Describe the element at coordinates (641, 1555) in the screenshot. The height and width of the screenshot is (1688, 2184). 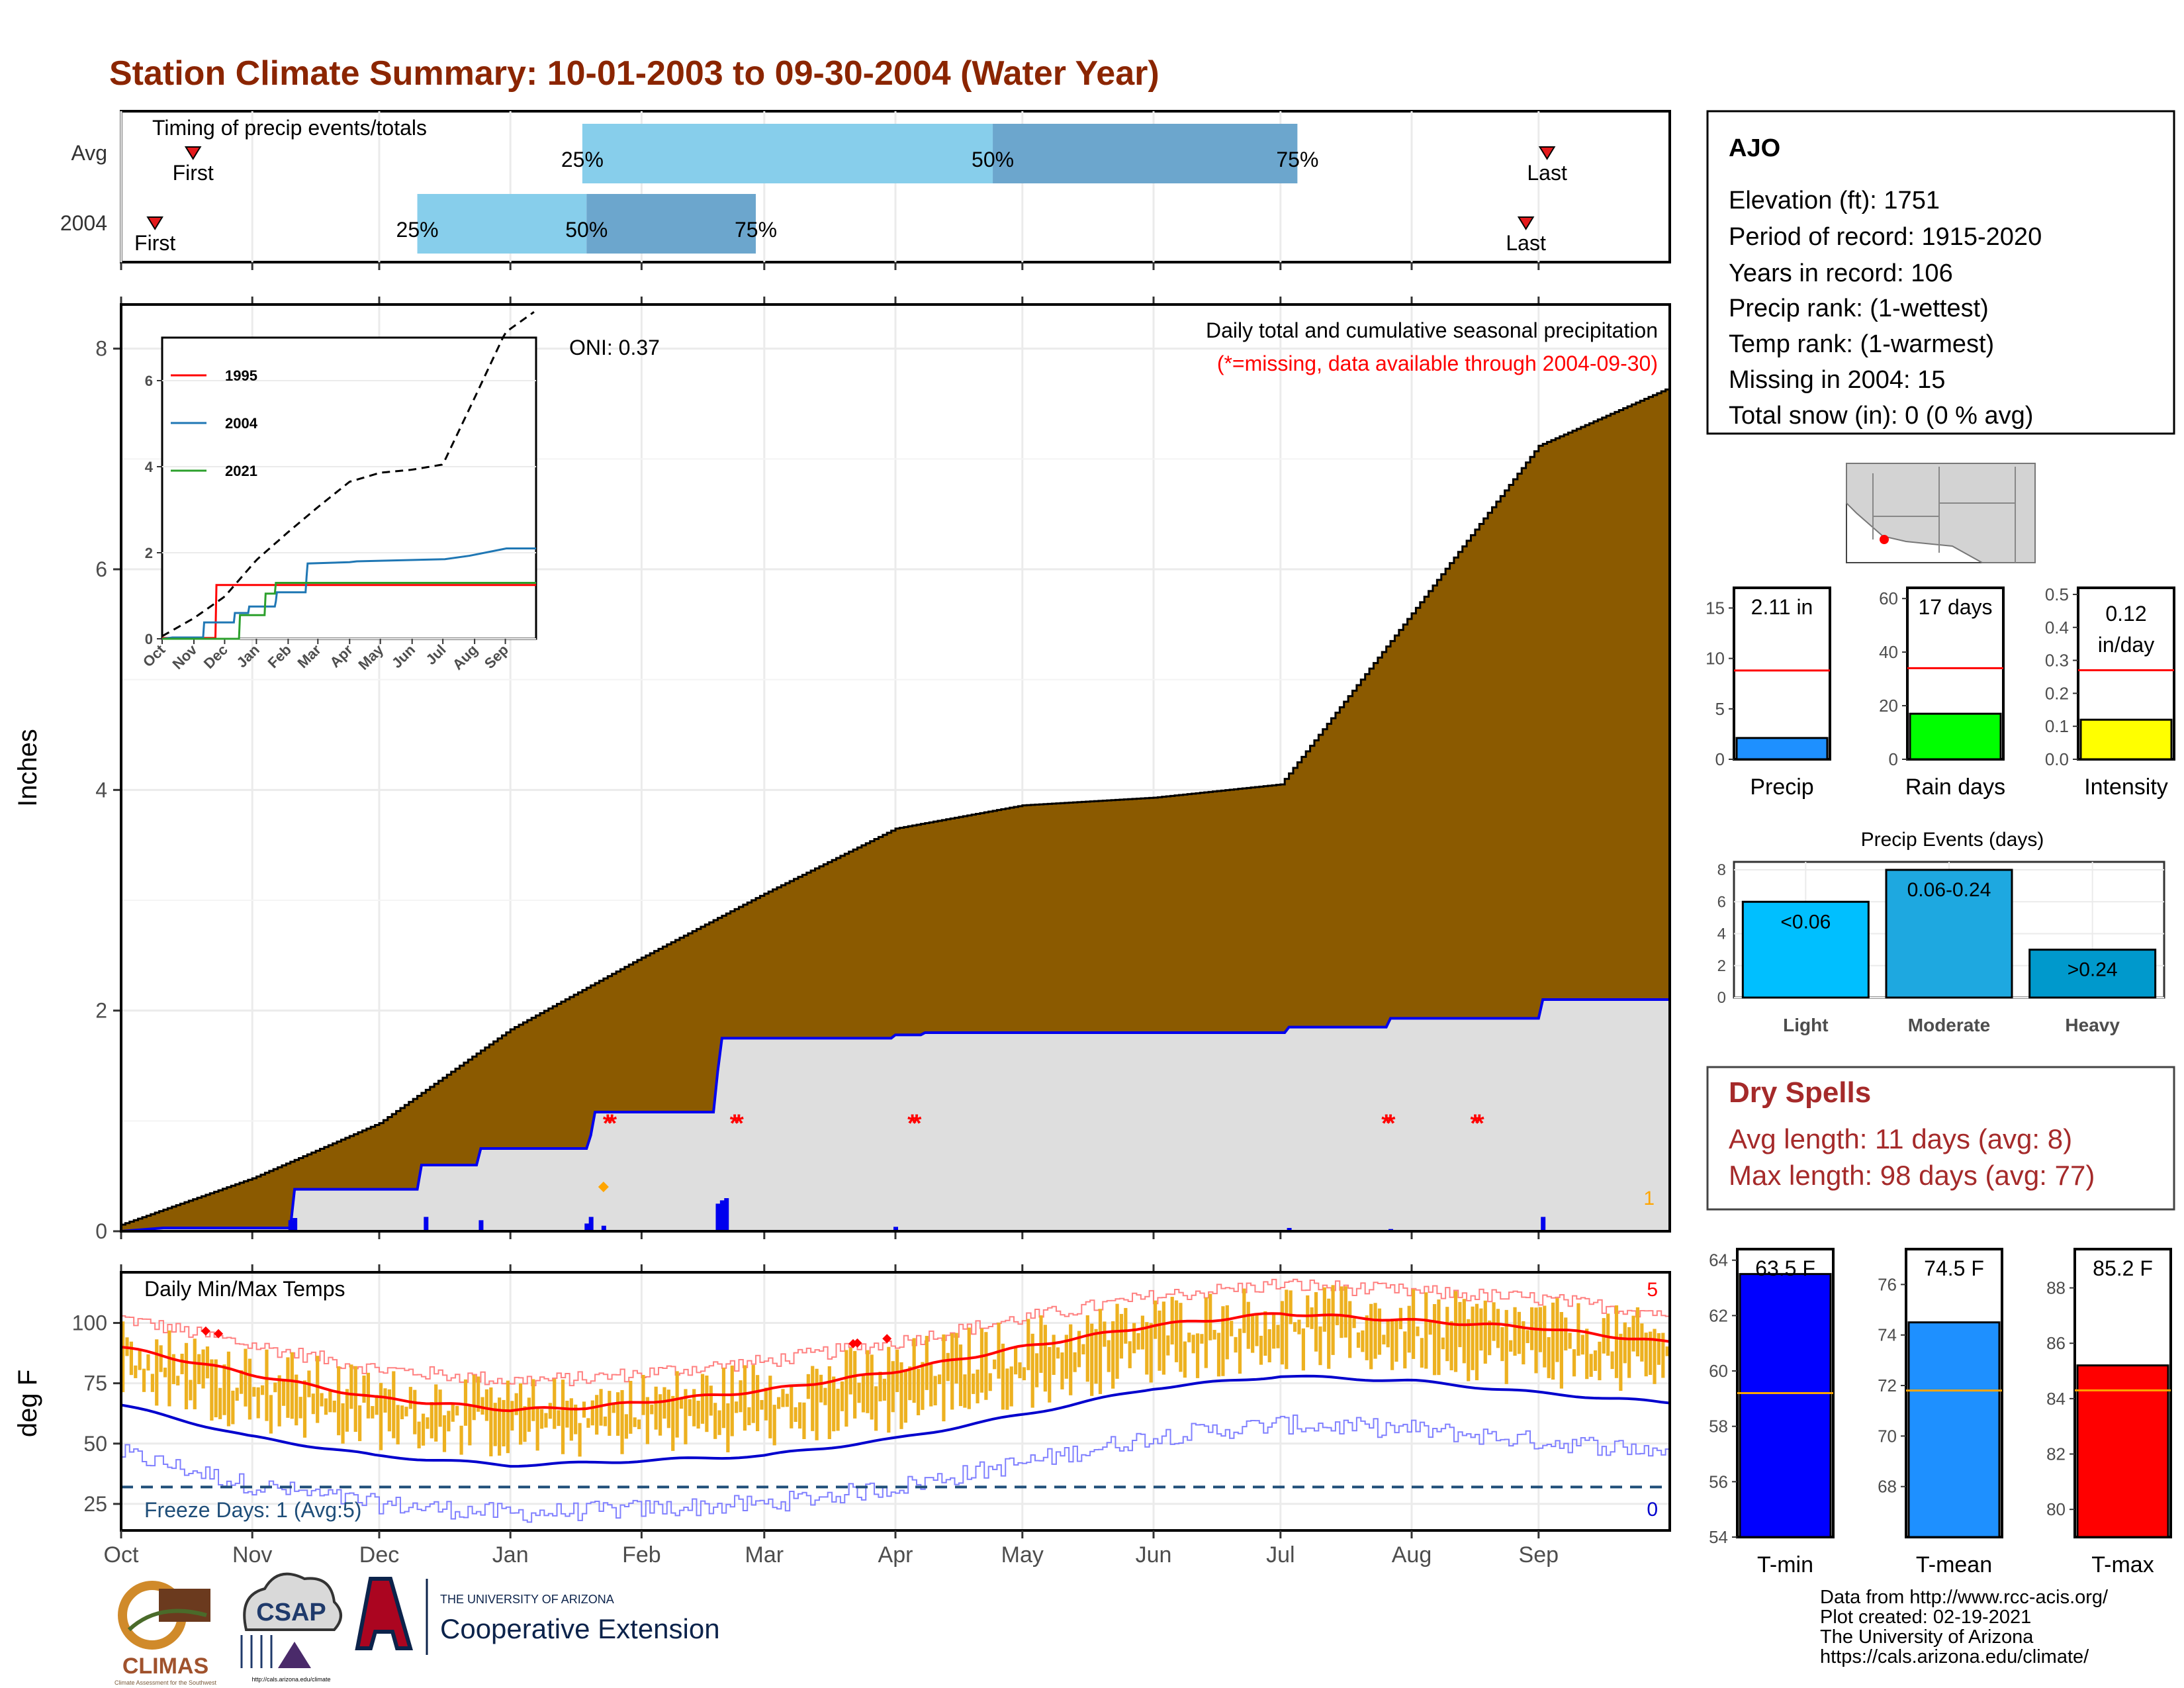
I see `month-label: Feb` at that location.